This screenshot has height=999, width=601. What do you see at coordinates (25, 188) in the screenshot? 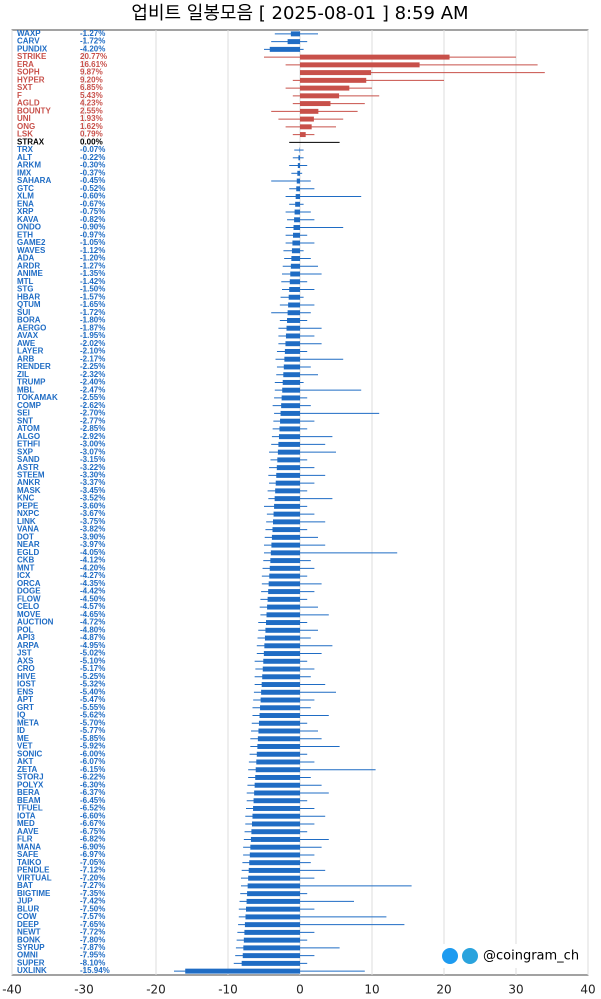
I see `category-label: GTC` at bounding box center [25, 188].